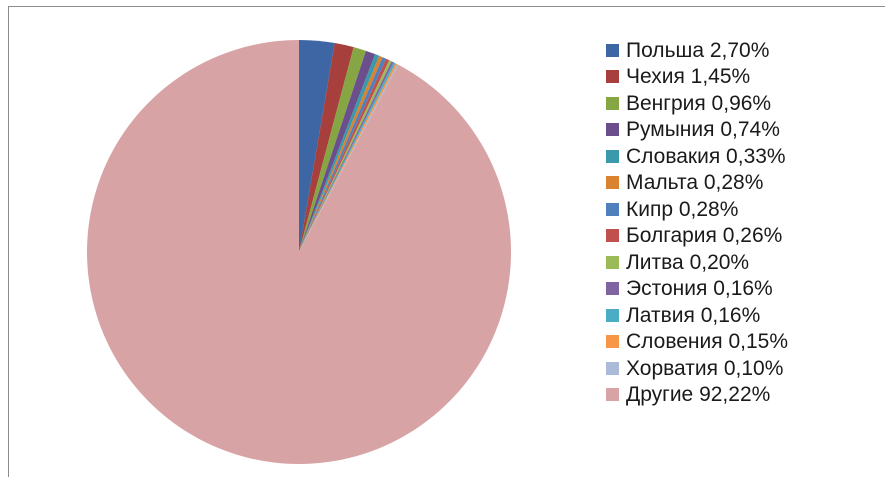  What do you see at coordinates (699, 289) in the screenshot?
I see `legend-label: Эстония 0,16%` at bounding box center [699, 289].